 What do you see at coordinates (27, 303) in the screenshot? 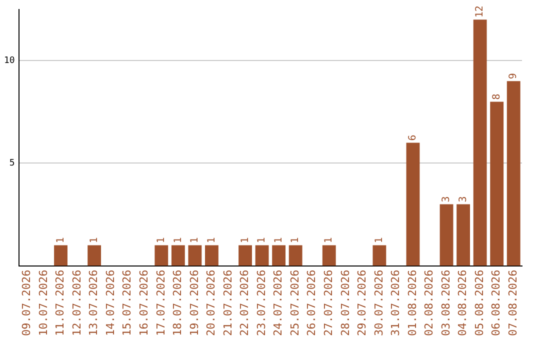
I see `x-tick-label: 09.07.2026` at bounding box center [27, 303].